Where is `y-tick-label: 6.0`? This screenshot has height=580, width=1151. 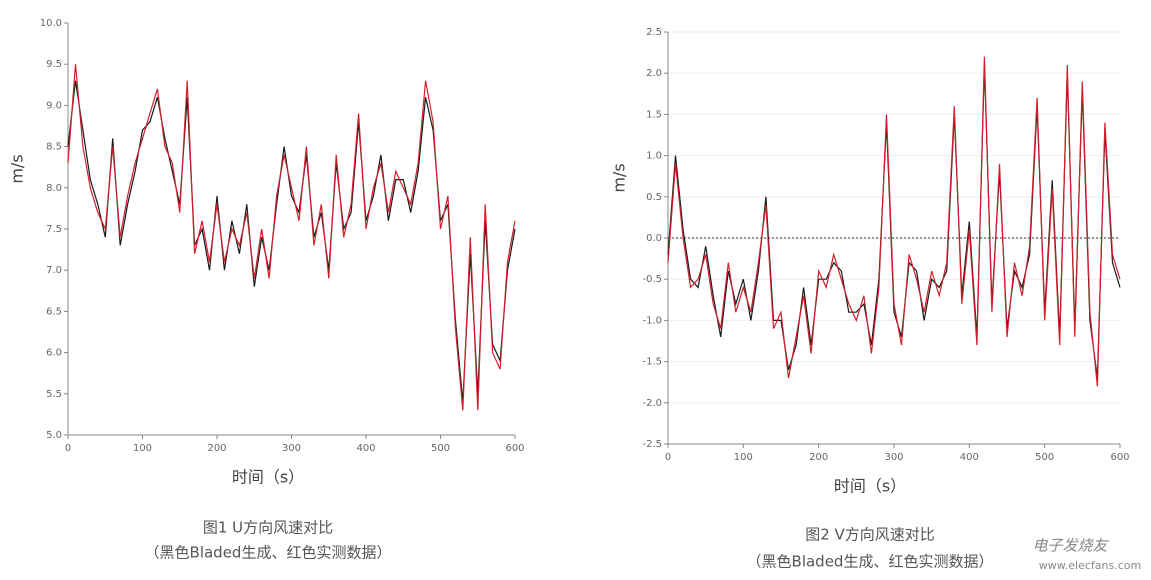
y-tick-label: 6.0 is located at coordinates (54, 353).